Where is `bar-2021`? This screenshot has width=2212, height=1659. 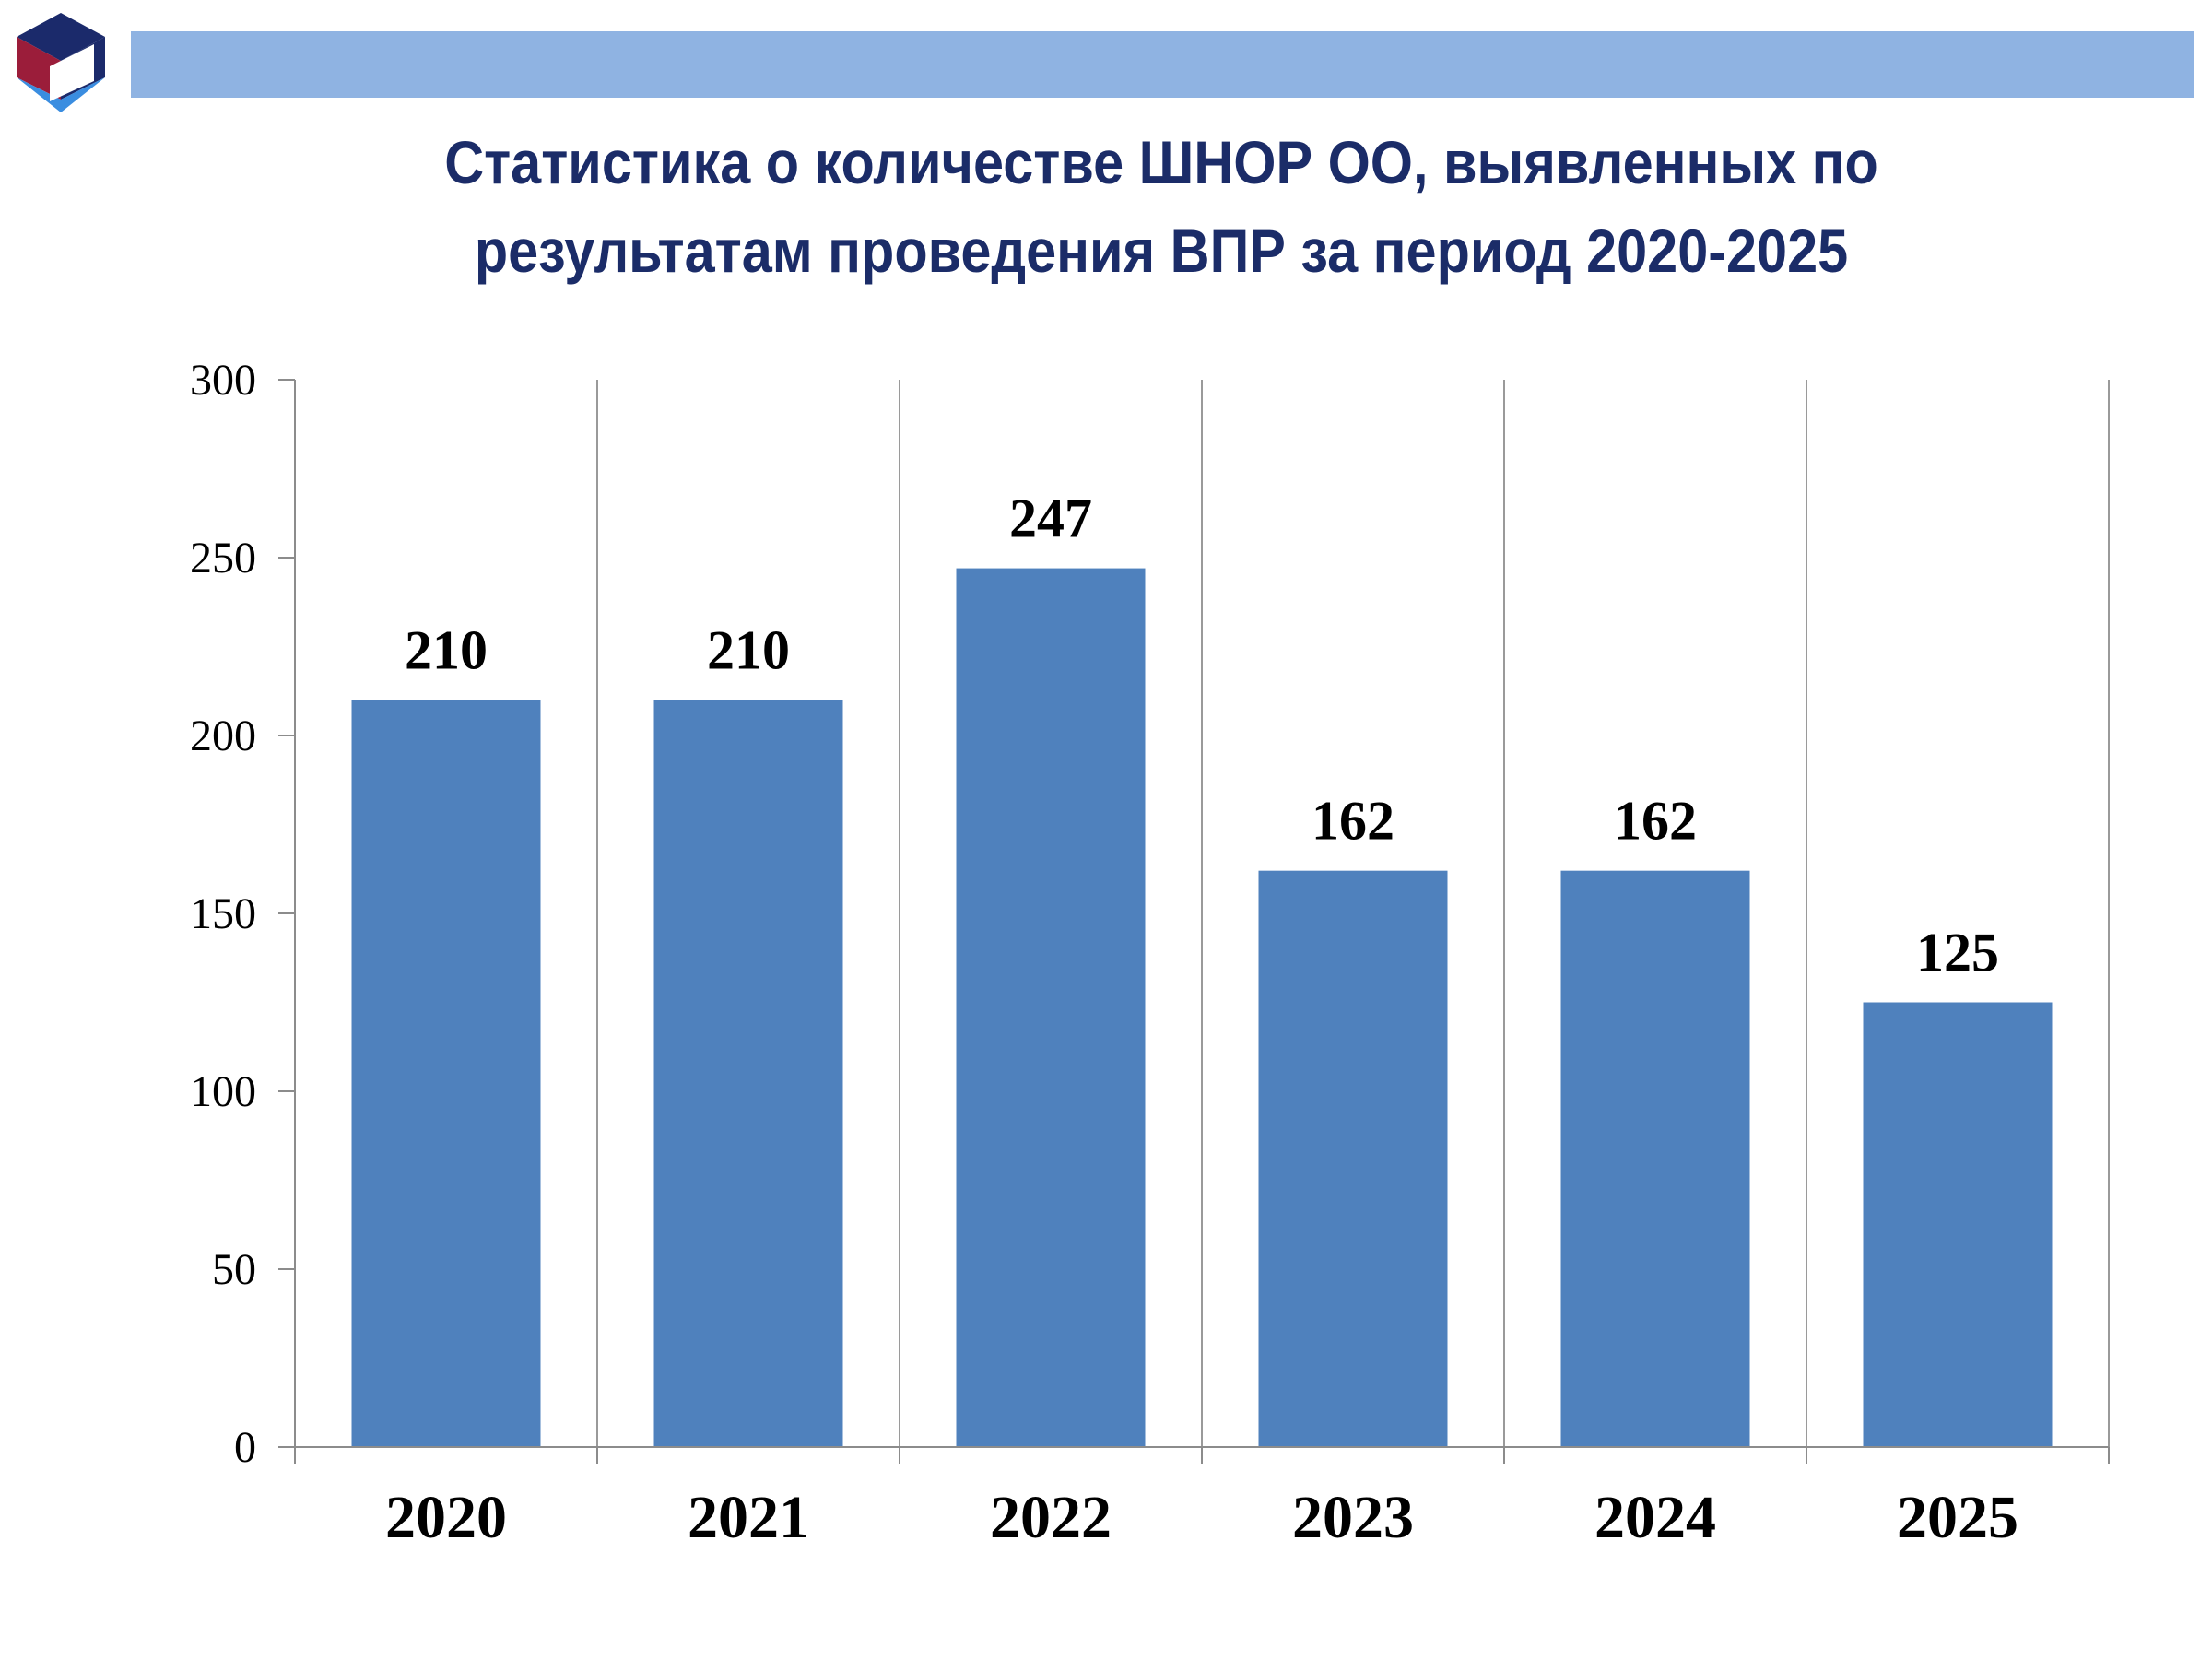
bar-2021 is located at coordinates (748, 1073).